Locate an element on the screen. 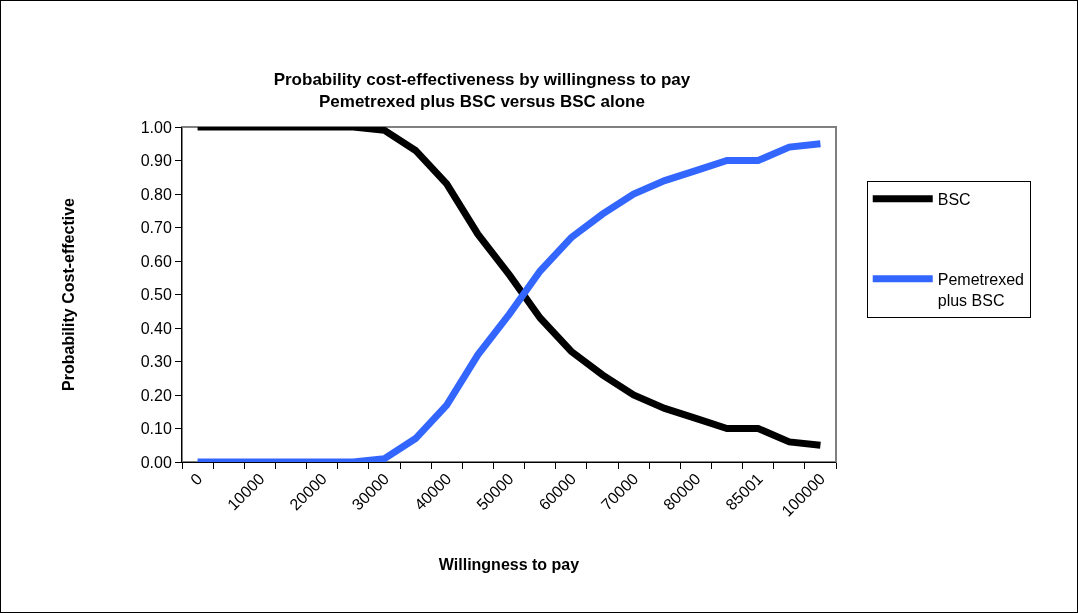  y-tick-label: 0.90 is located at coordinates (156, 161).